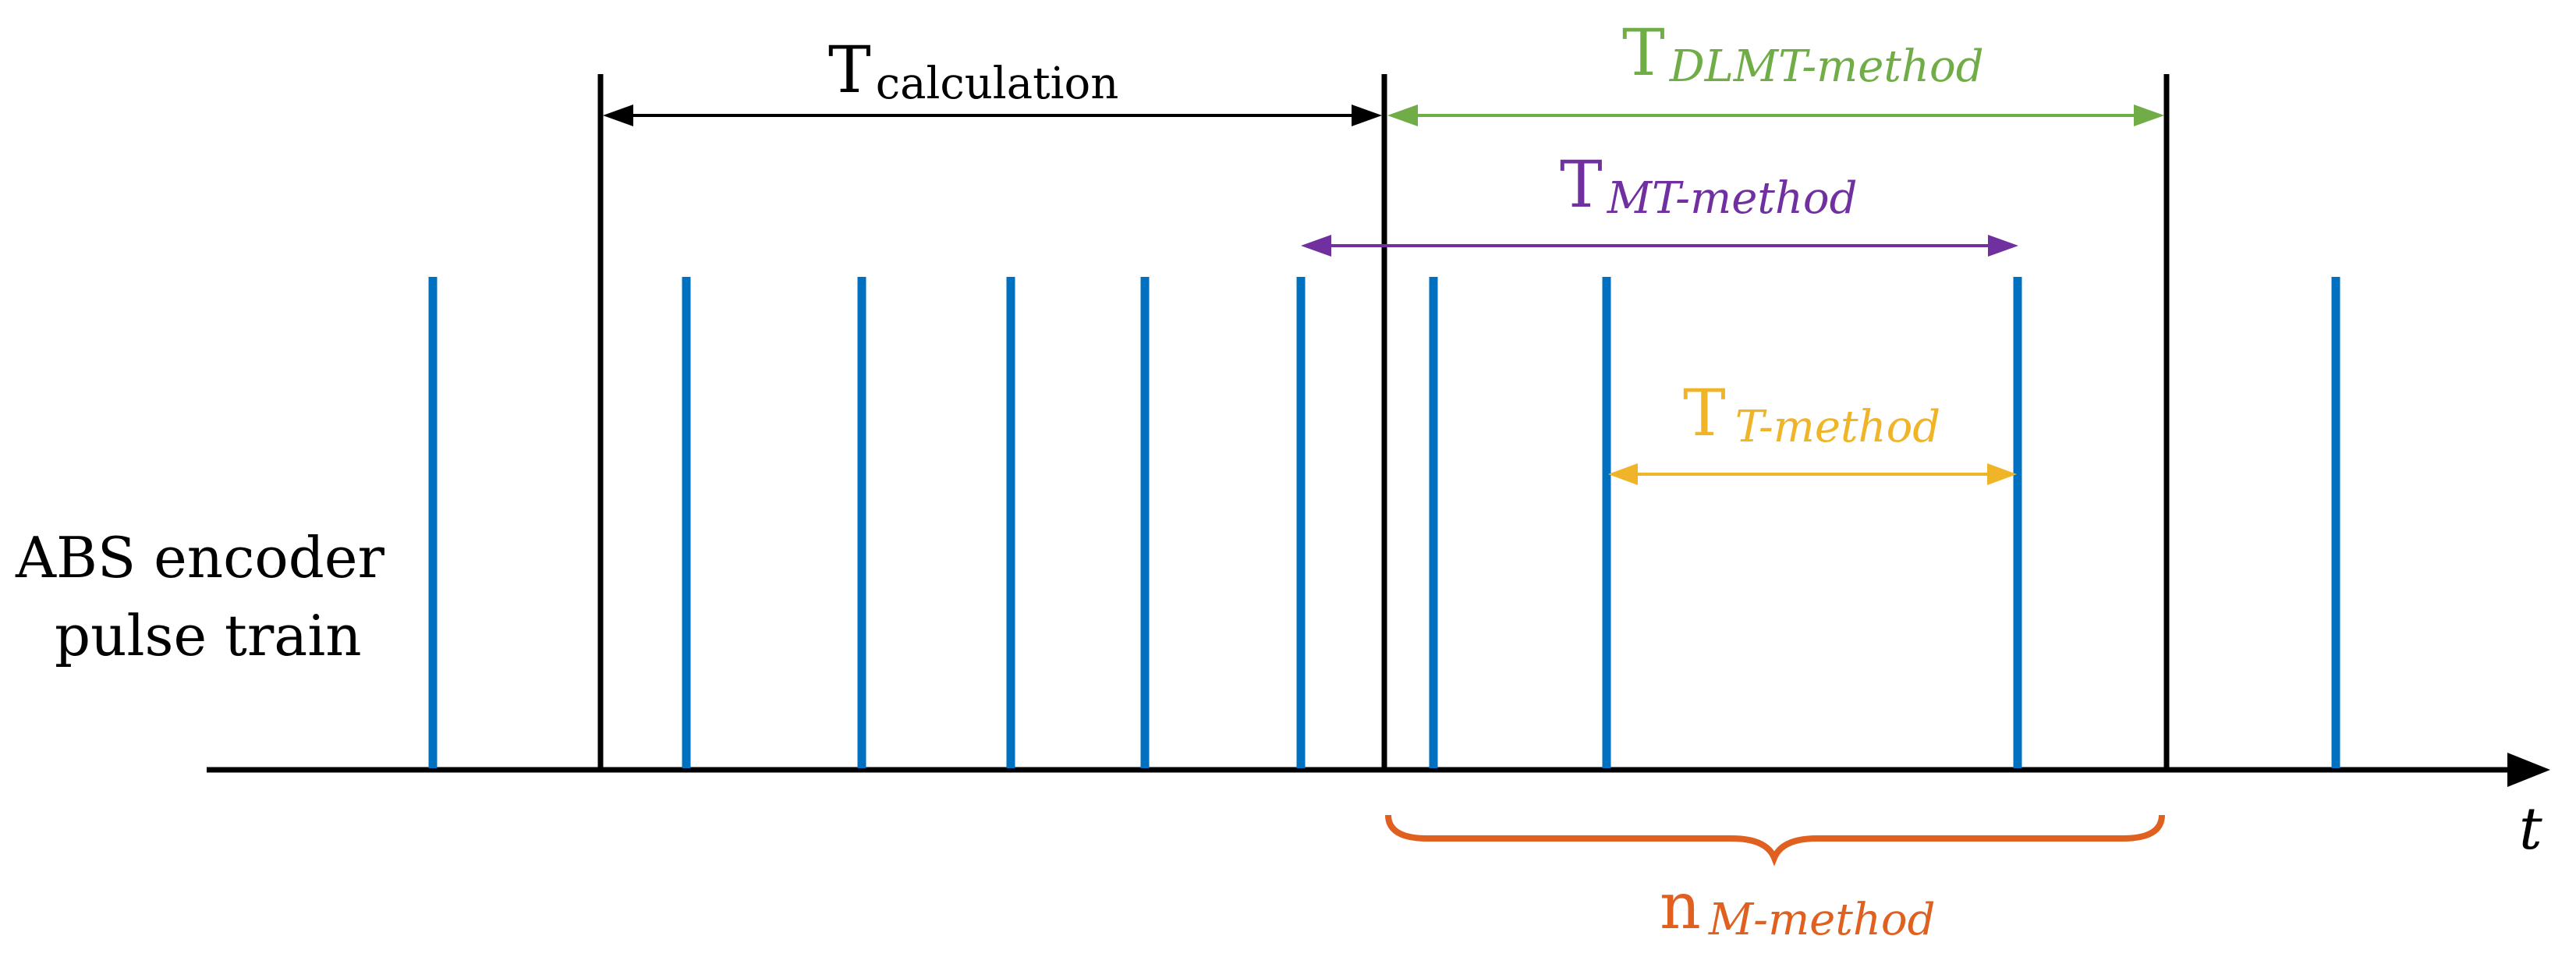  I want to click on t-dlmt-arrow, so click(1775, 115).